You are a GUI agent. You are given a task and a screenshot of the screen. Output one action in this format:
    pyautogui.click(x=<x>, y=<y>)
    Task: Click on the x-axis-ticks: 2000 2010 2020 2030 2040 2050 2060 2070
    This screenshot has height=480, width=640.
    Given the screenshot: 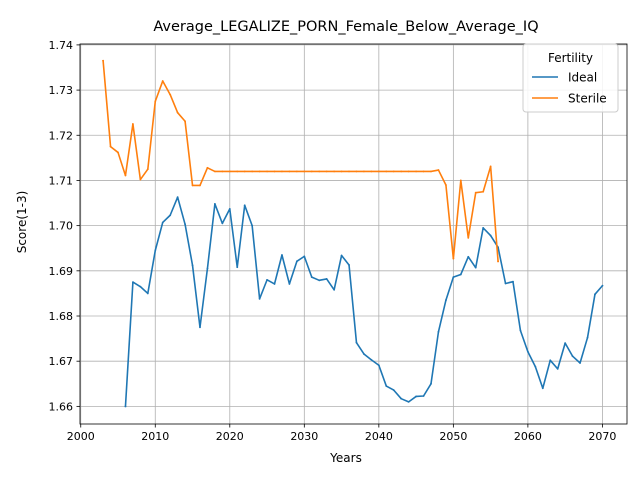 What is the action you would take?
    pyautogui.click(x=341, y=433)
    